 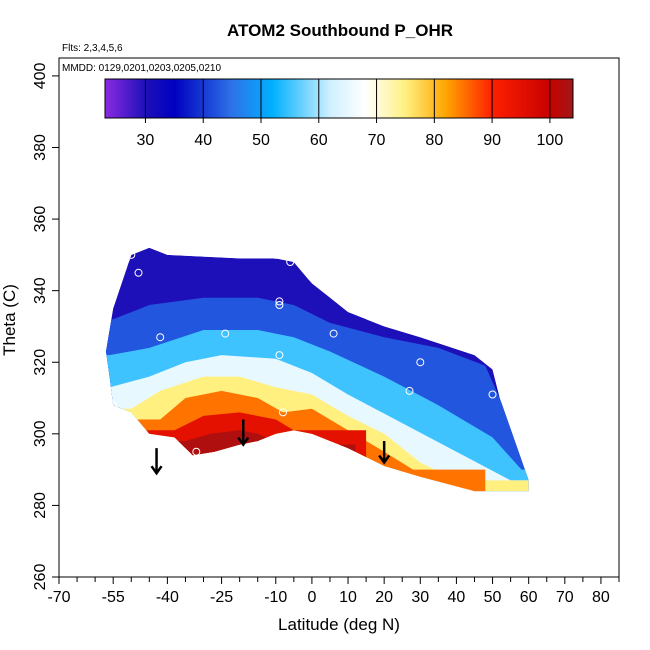 I want to click on y-axis: 260 280 300 320 340 360 380 400, so click(x=45, y=326).